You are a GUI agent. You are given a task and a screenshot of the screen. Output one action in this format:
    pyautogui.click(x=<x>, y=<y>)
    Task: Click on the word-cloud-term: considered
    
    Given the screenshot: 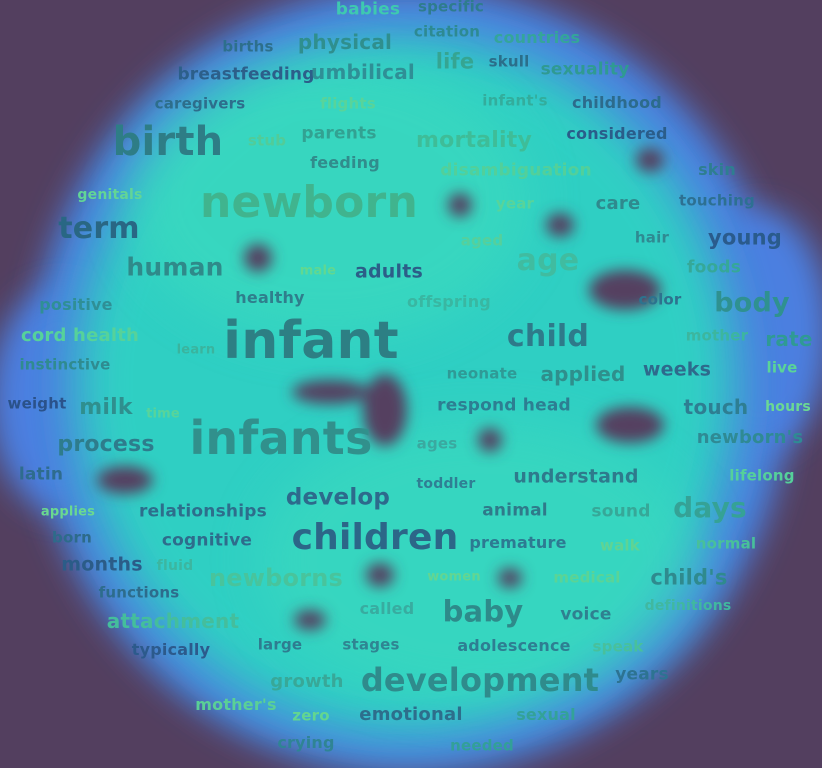 What is the action you would take?
    pyautogui.click(x=617, y=133)
    